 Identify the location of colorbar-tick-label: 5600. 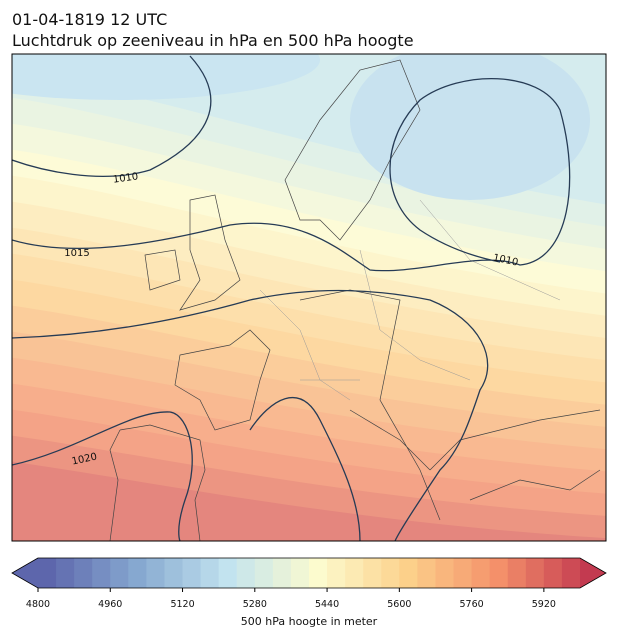
(399, 604).